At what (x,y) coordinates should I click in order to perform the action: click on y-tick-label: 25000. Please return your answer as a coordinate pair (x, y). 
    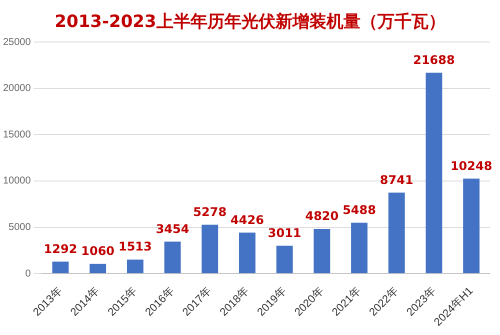
    Looking at the image, I should click on (17, 42).